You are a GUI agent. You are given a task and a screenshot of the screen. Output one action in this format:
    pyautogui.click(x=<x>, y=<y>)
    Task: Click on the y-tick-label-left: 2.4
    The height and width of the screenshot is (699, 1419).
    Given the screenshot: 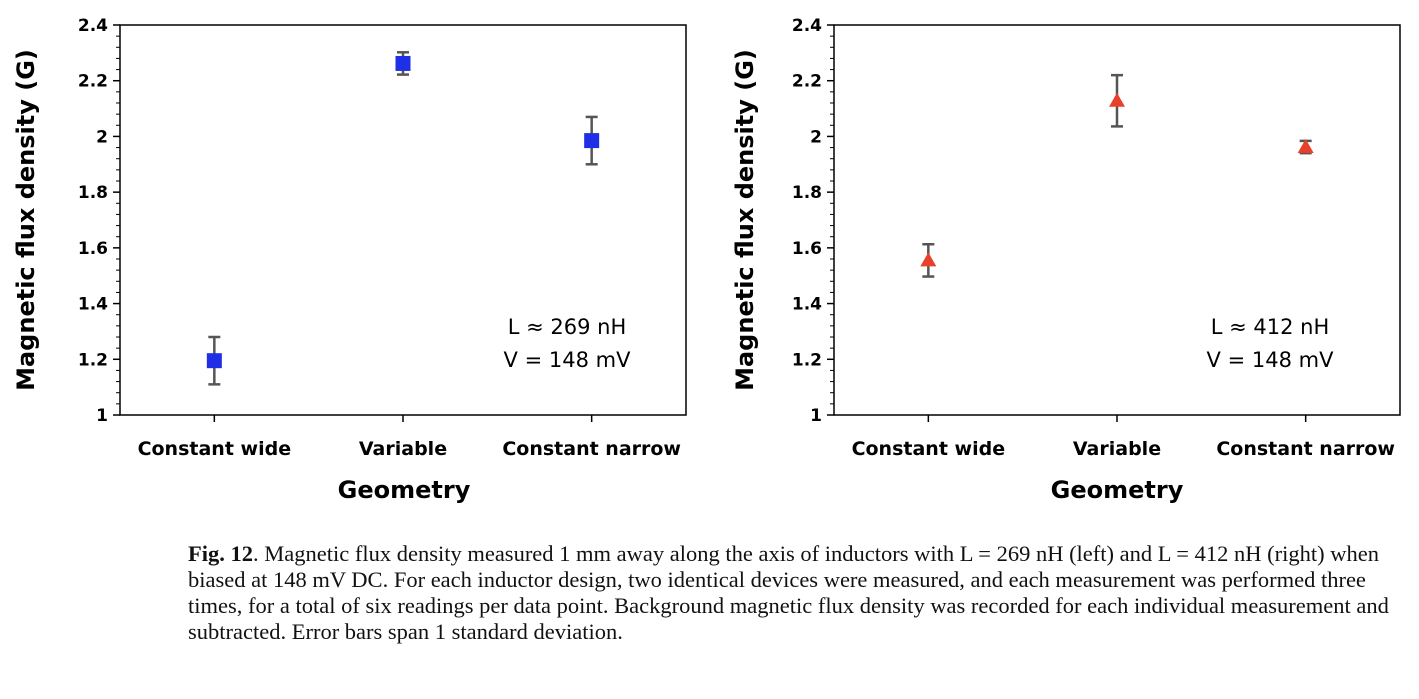 What is the action you would take?
    pyautogui.click(x=93, y=26)
    